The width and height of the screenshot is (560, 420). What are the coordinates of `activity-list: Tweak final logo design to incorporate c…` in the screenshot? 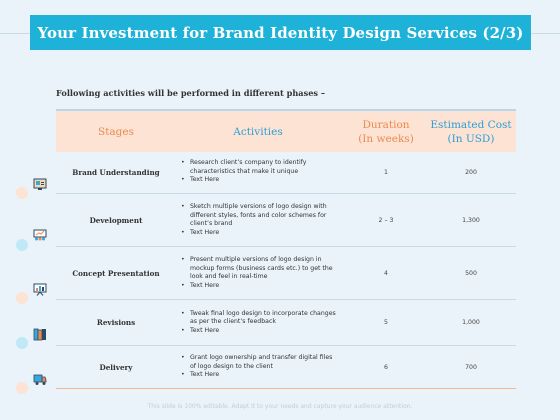 It's located at (258, 323).